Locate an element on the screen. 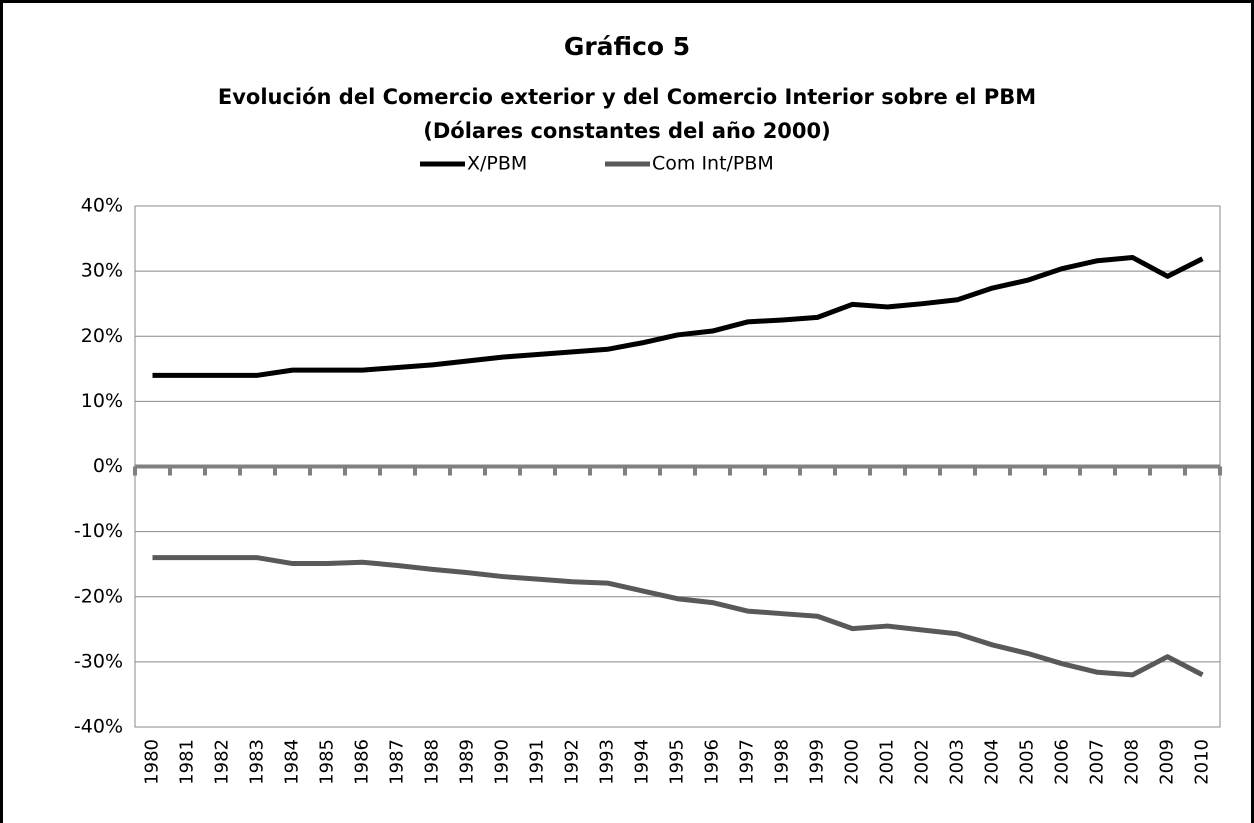 The height and width of the screenshot is (823, 1254). x-tick-label: 2009 is located at coordinates (1167, 762).